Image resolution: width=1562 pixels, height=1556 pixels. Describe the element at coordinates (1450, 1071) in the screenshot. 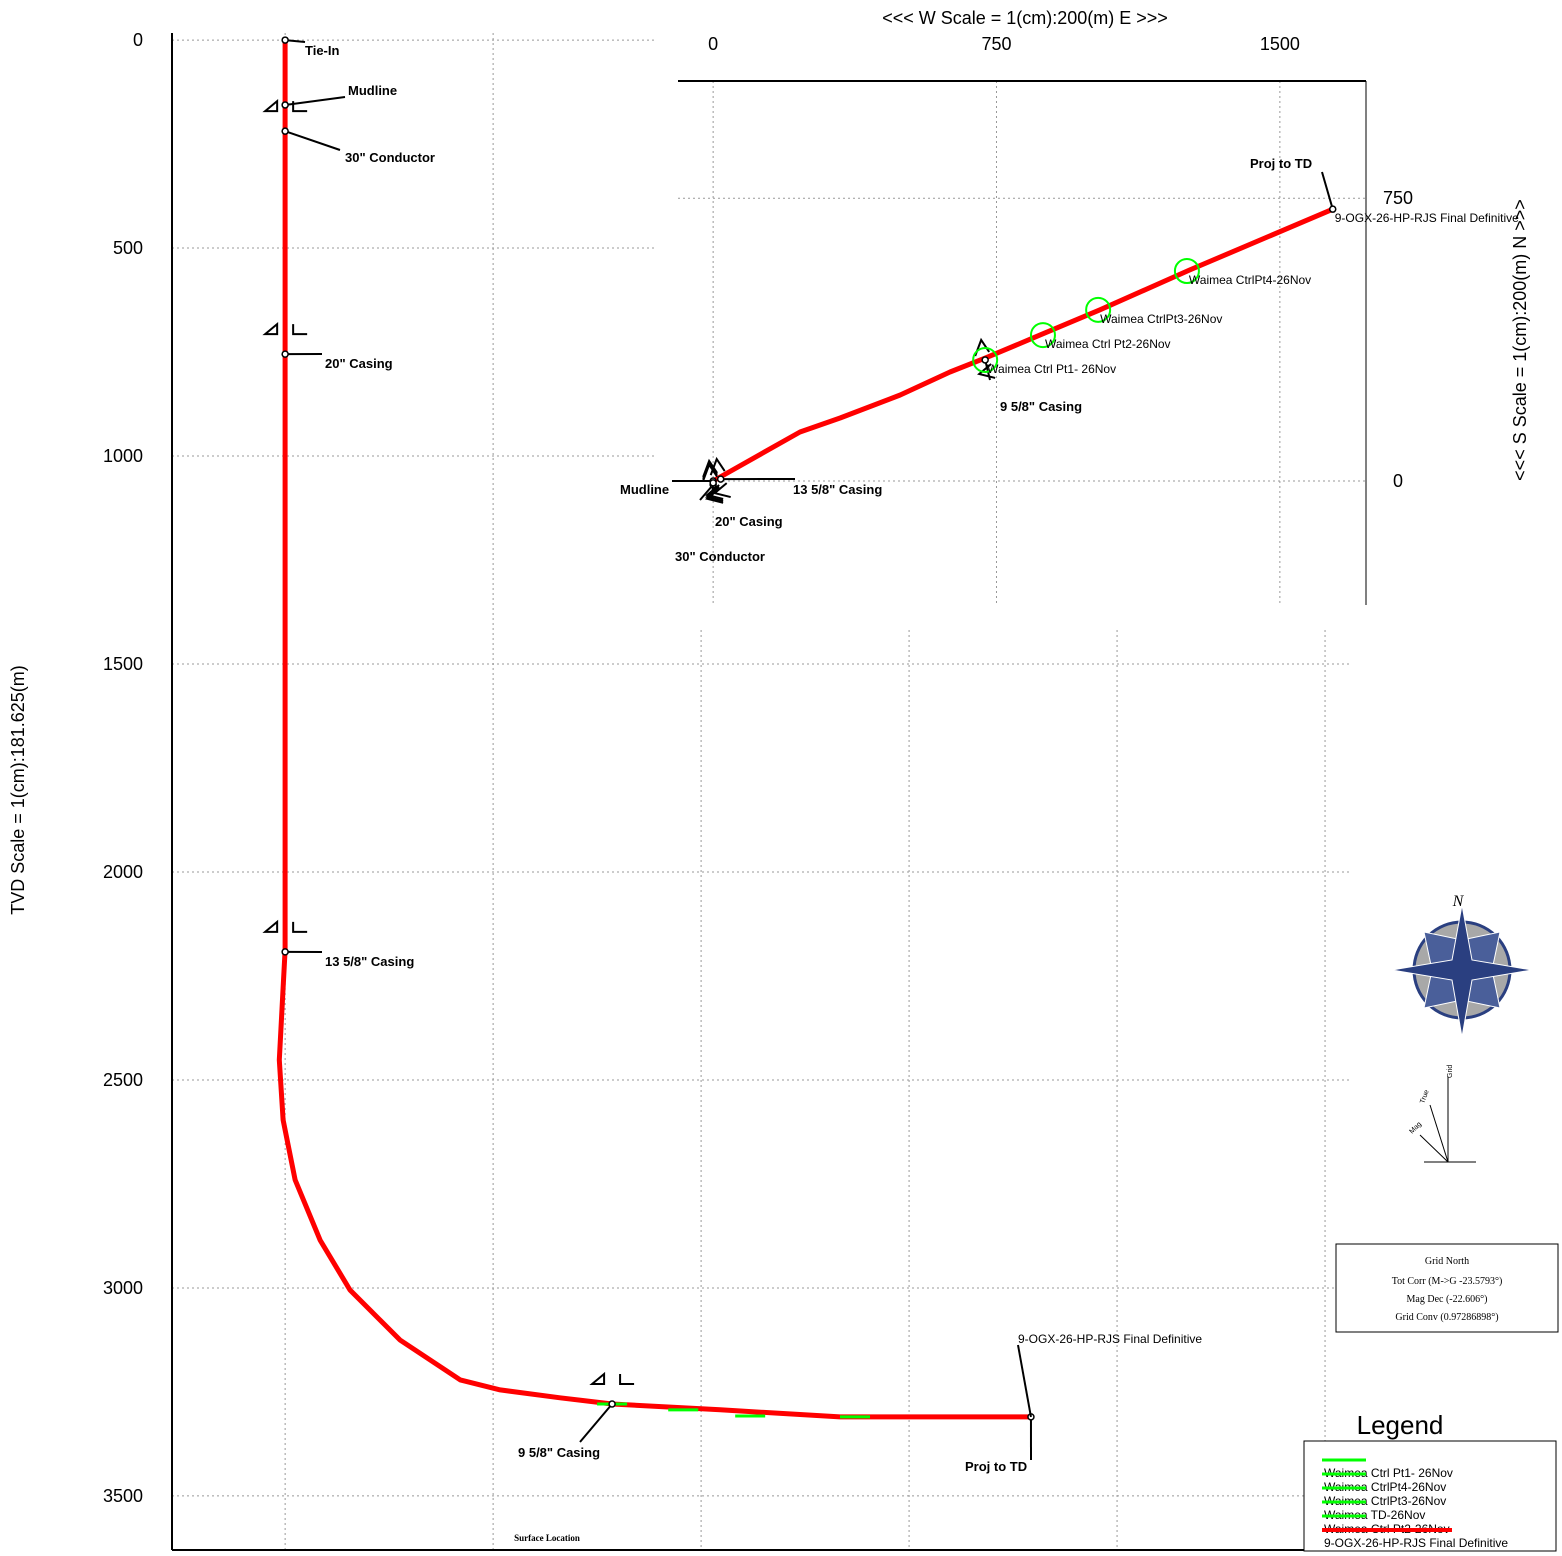

I see `grid-arrow-label: Grid` at that location.